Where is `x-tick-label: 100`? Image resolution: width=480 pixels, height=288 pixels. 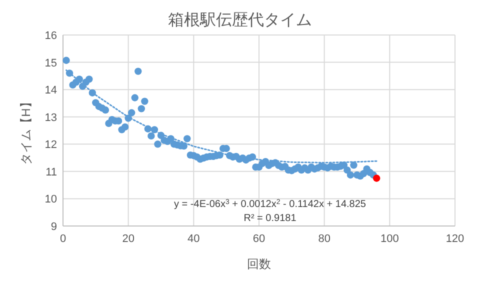
x-tick-label: 100 is located at coordinates (389, 239).